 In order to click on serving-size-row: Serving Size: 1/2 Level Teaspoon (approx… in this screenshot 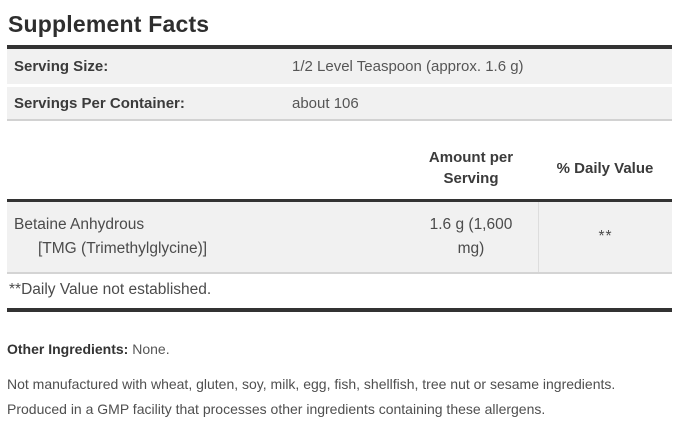, I will do `click(339, 66)`.